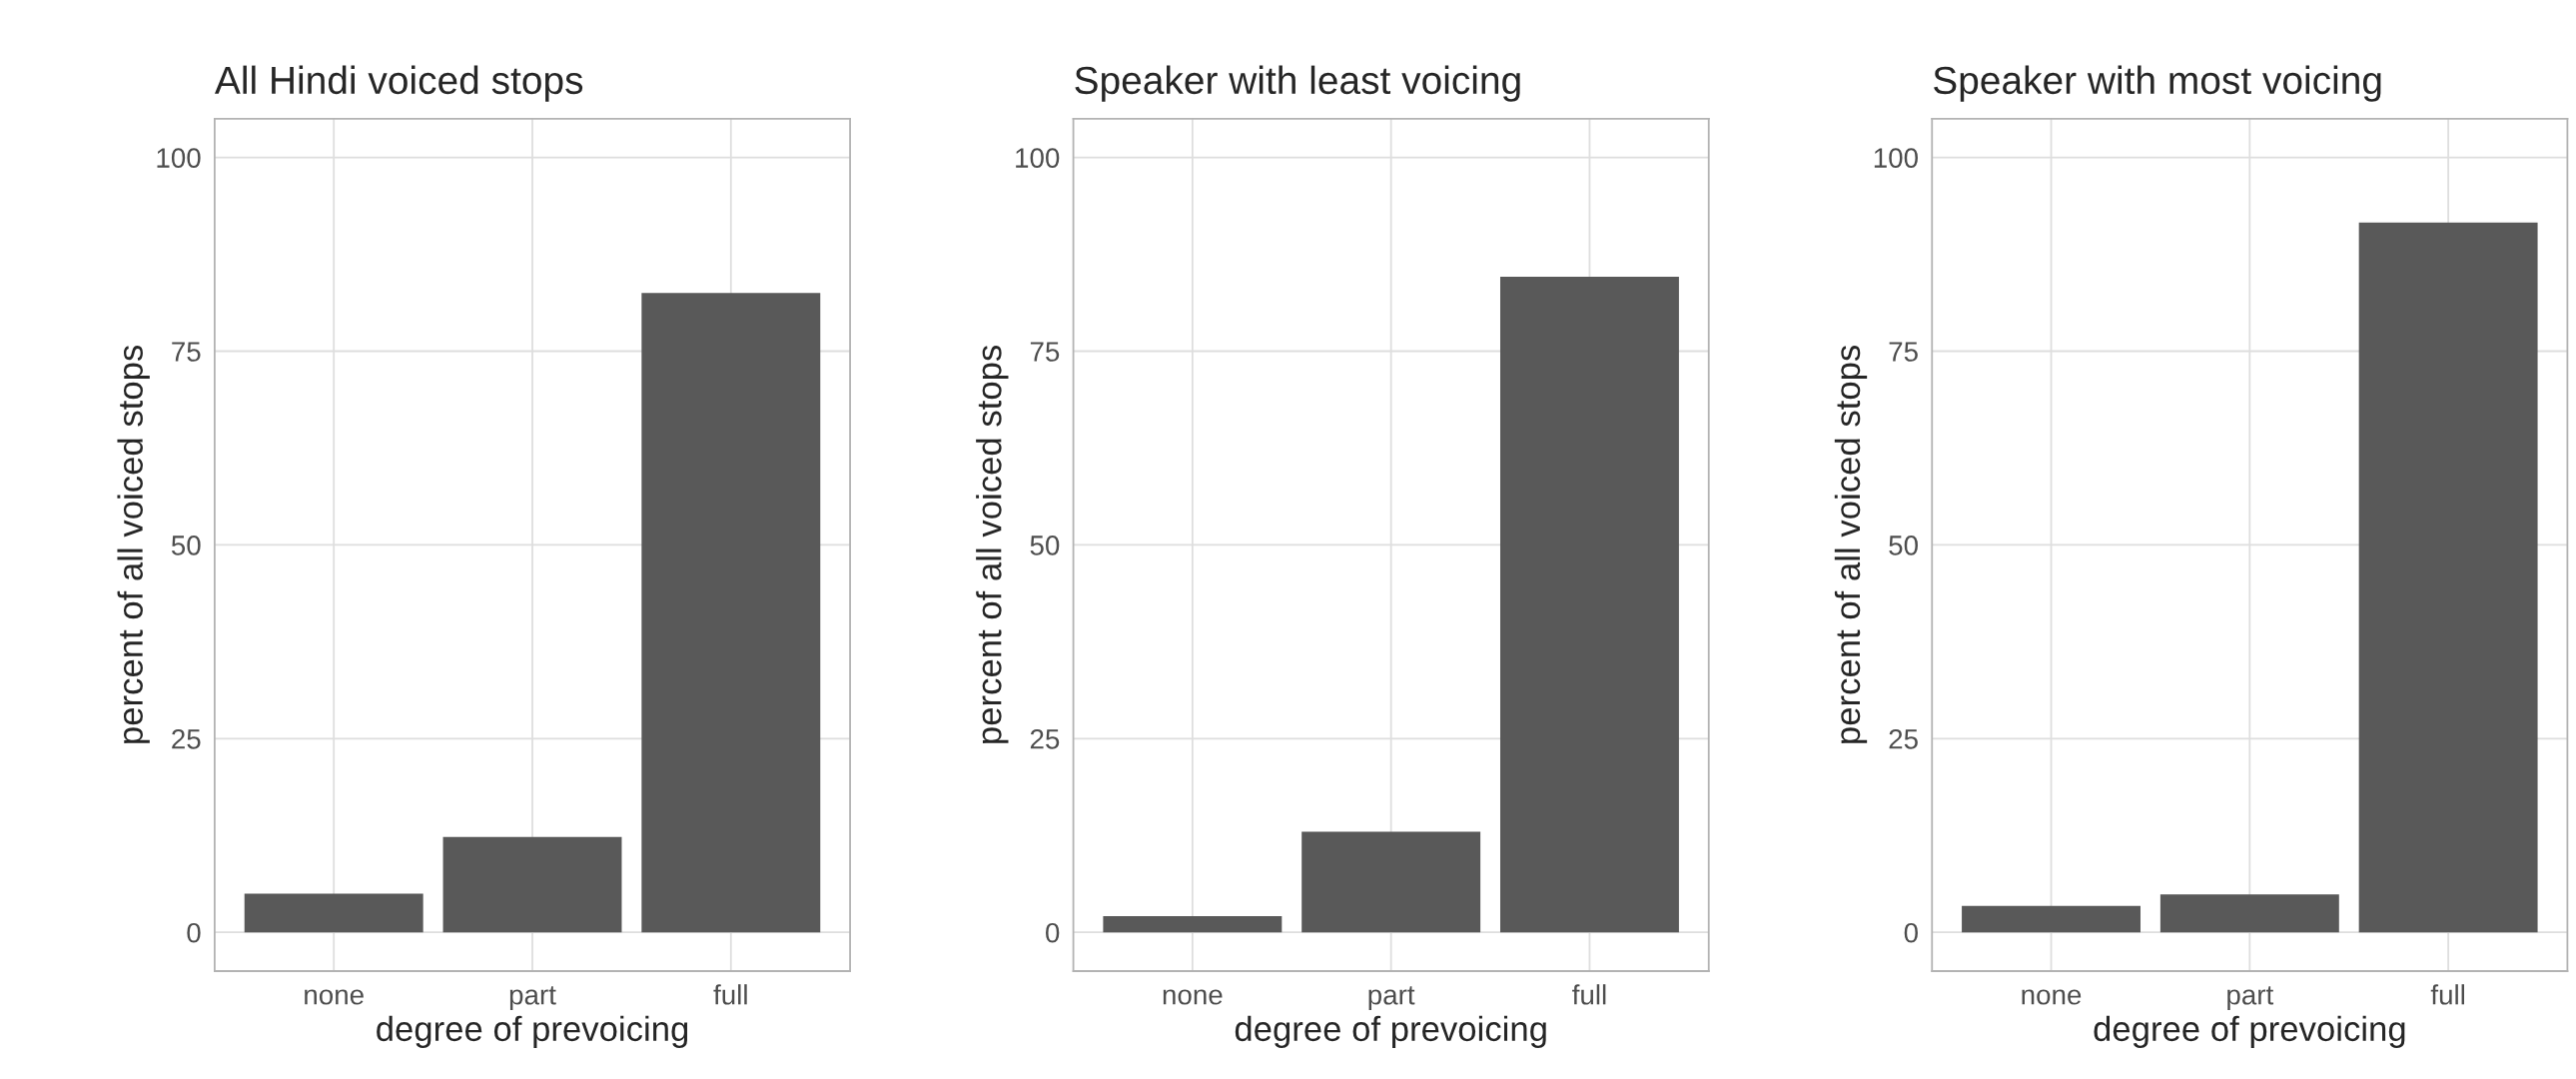  Describe the element at coordinates (1298, 83) in the screenshot. I see `chart-title: Speaker with least voicing` at that location.